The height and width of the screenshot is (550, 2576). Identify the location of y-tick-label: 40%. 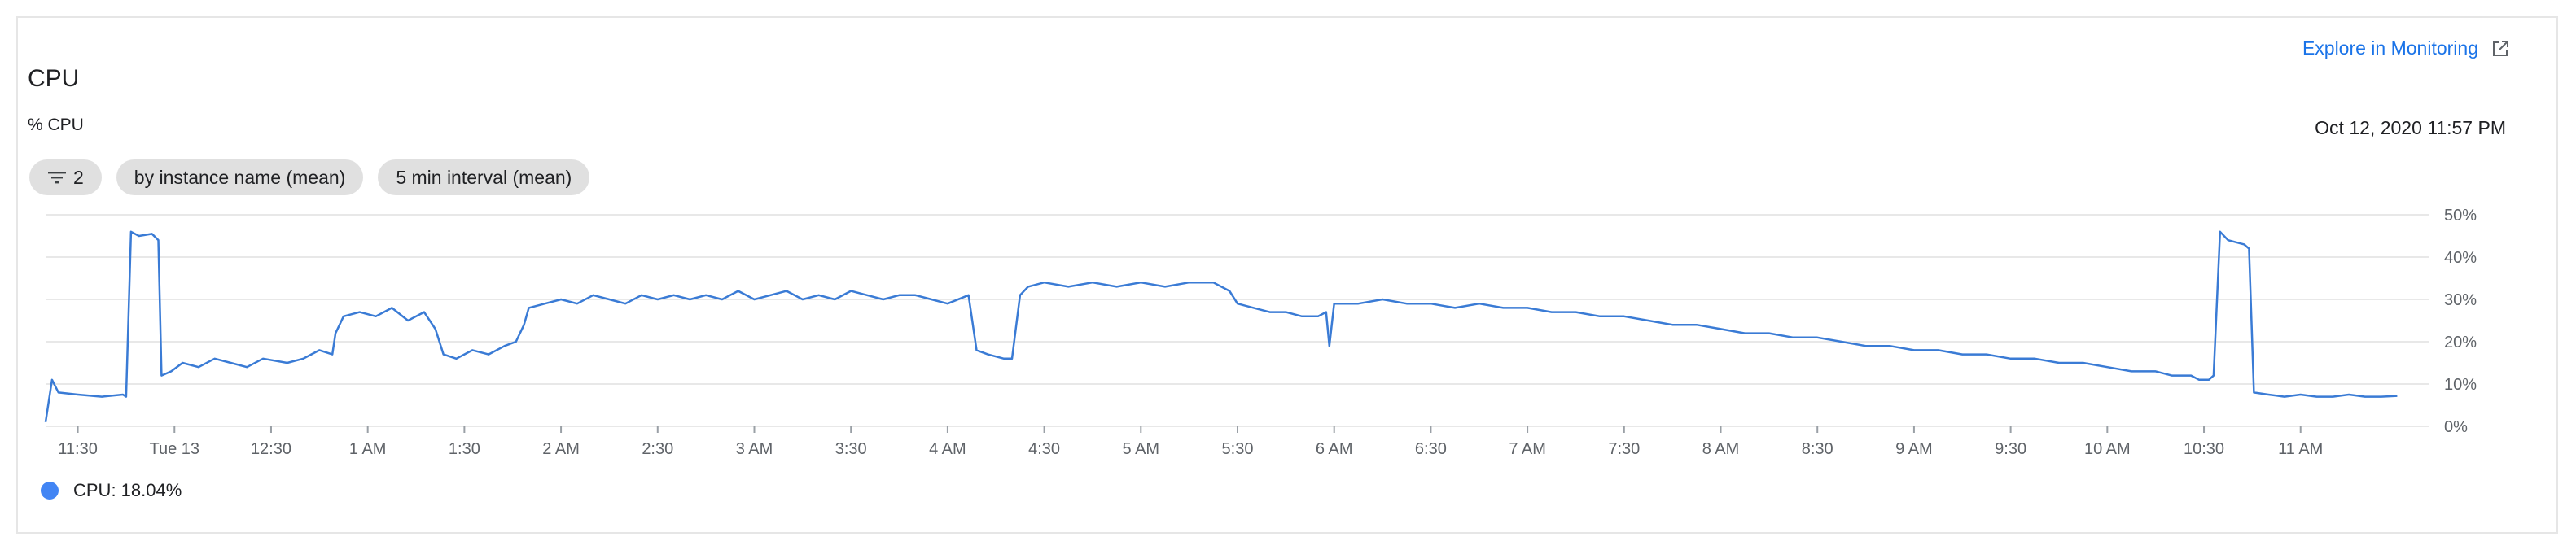
(2460, 258).